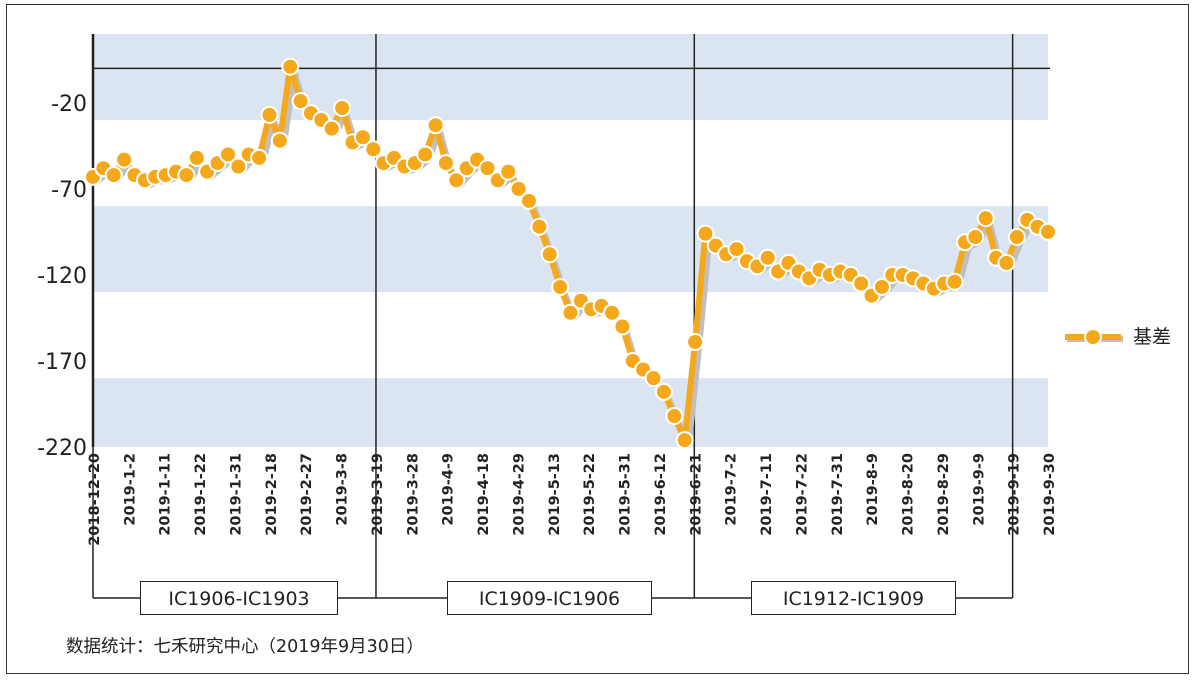  I want to click on legend-label: 基差, so click(1152, 337).